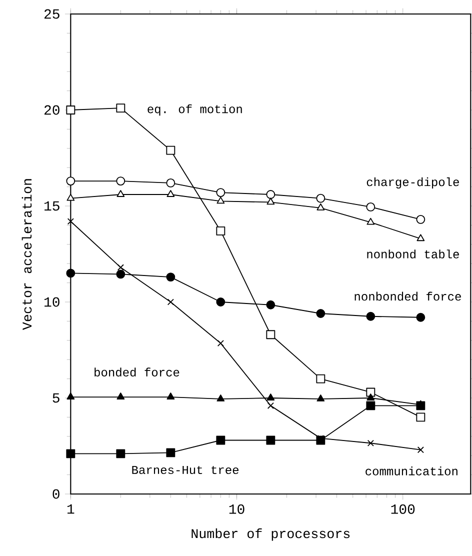  What do you see at coordinates (271, 534) in the screenshot?
I see `x-axis-title: Number of processors` at bounding box center [271, 534].